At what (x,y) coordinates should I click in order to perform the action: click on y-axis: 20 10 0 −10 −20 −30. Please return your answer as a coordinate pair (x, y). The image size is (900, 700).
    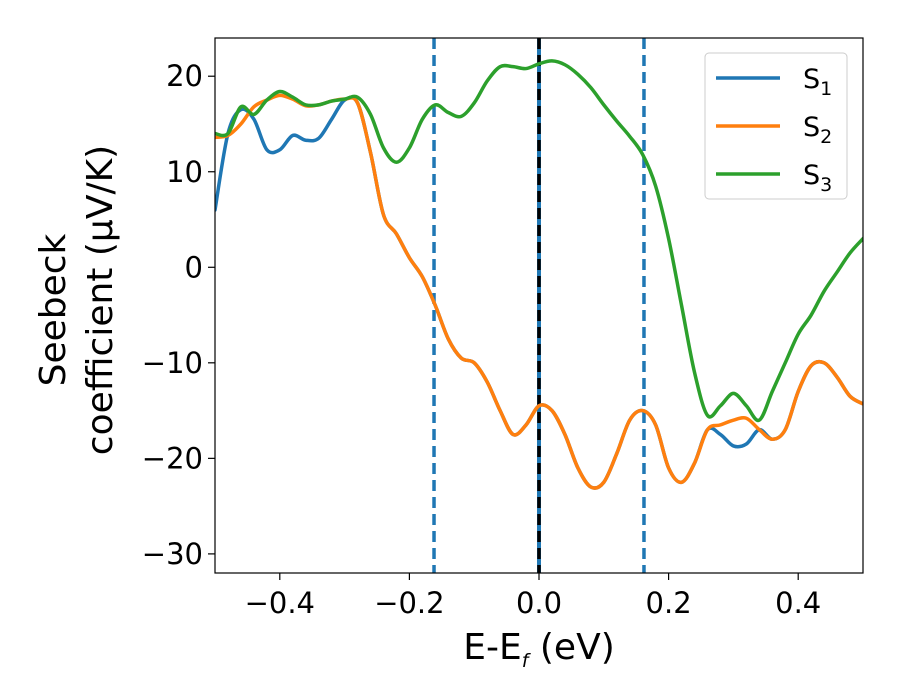
    Looking at the image, I should click on (178, 315).